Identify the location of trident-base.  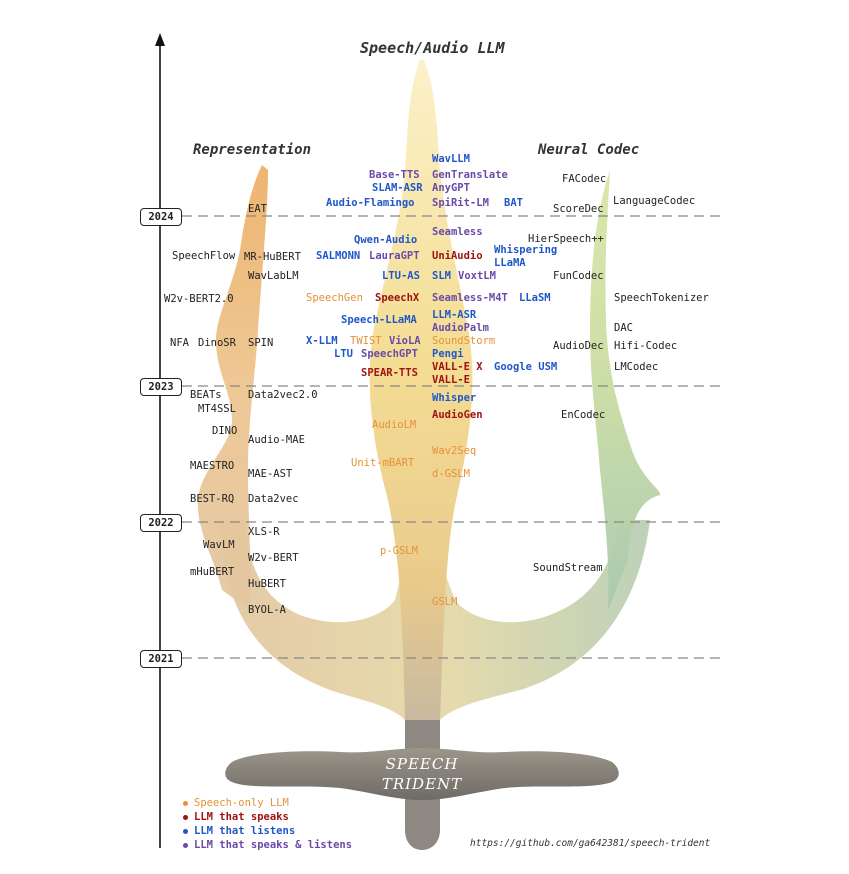
(422, 774).